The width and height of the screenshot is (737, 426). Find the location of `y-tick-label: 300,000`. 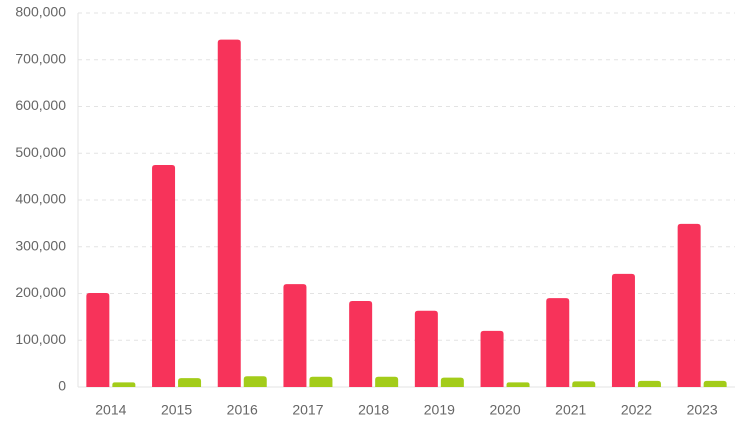

y-tick-label: 300,000 is located at coordinates (40, 245).